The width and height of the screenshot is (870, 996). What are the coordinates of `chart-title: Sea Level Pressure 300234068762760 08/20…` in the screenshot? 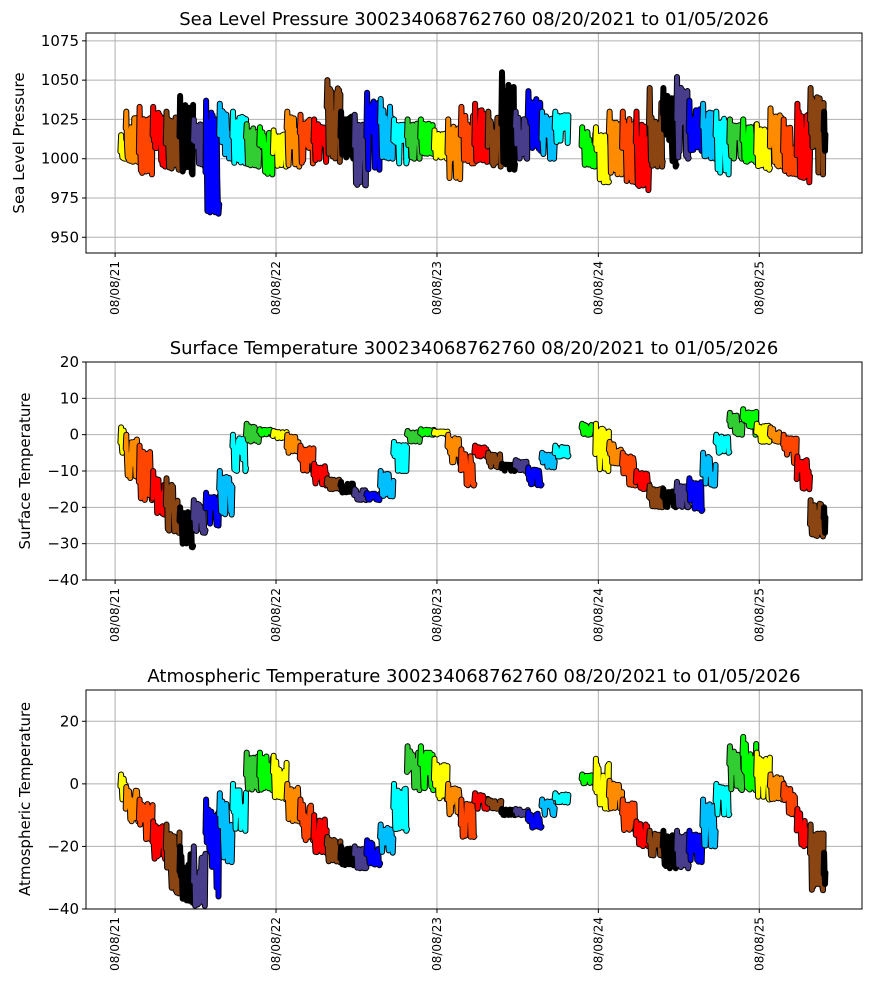 It's located at (474, 19).